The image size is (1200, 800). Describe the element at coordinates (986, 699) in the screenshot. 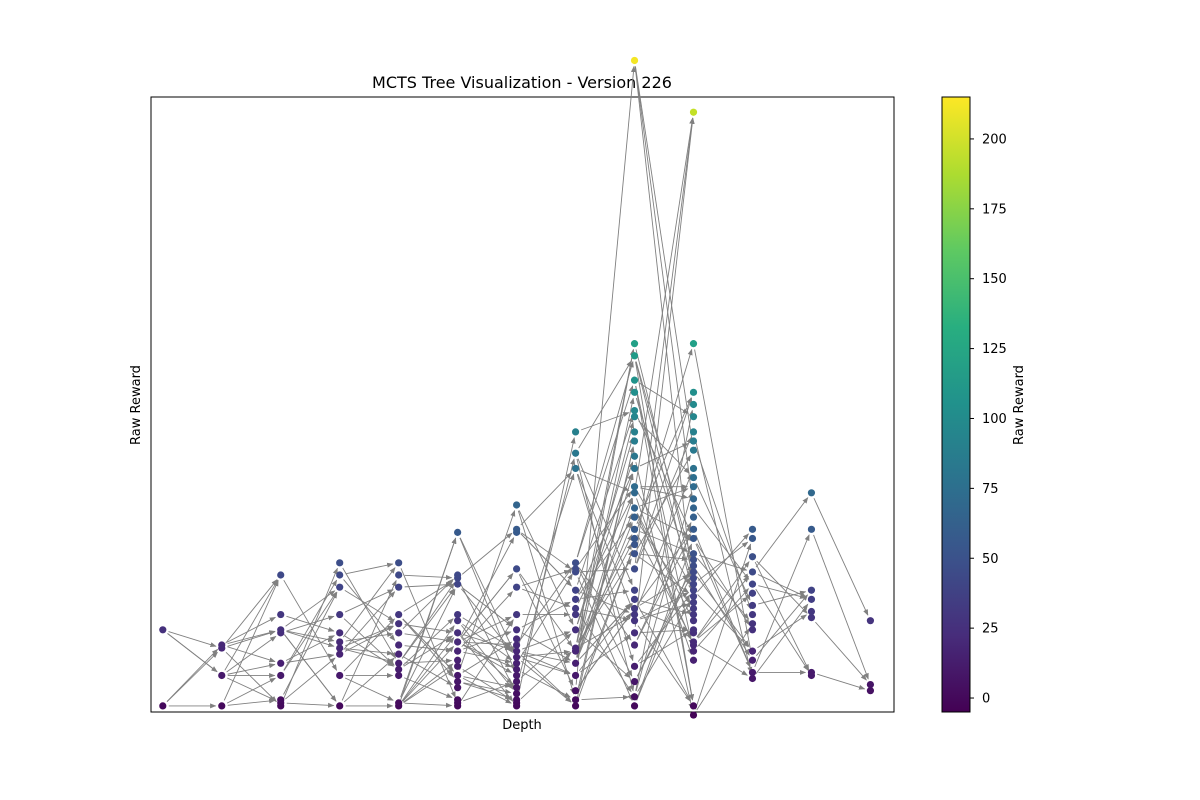

I see `colorbar-tick-label: 0` at that location.